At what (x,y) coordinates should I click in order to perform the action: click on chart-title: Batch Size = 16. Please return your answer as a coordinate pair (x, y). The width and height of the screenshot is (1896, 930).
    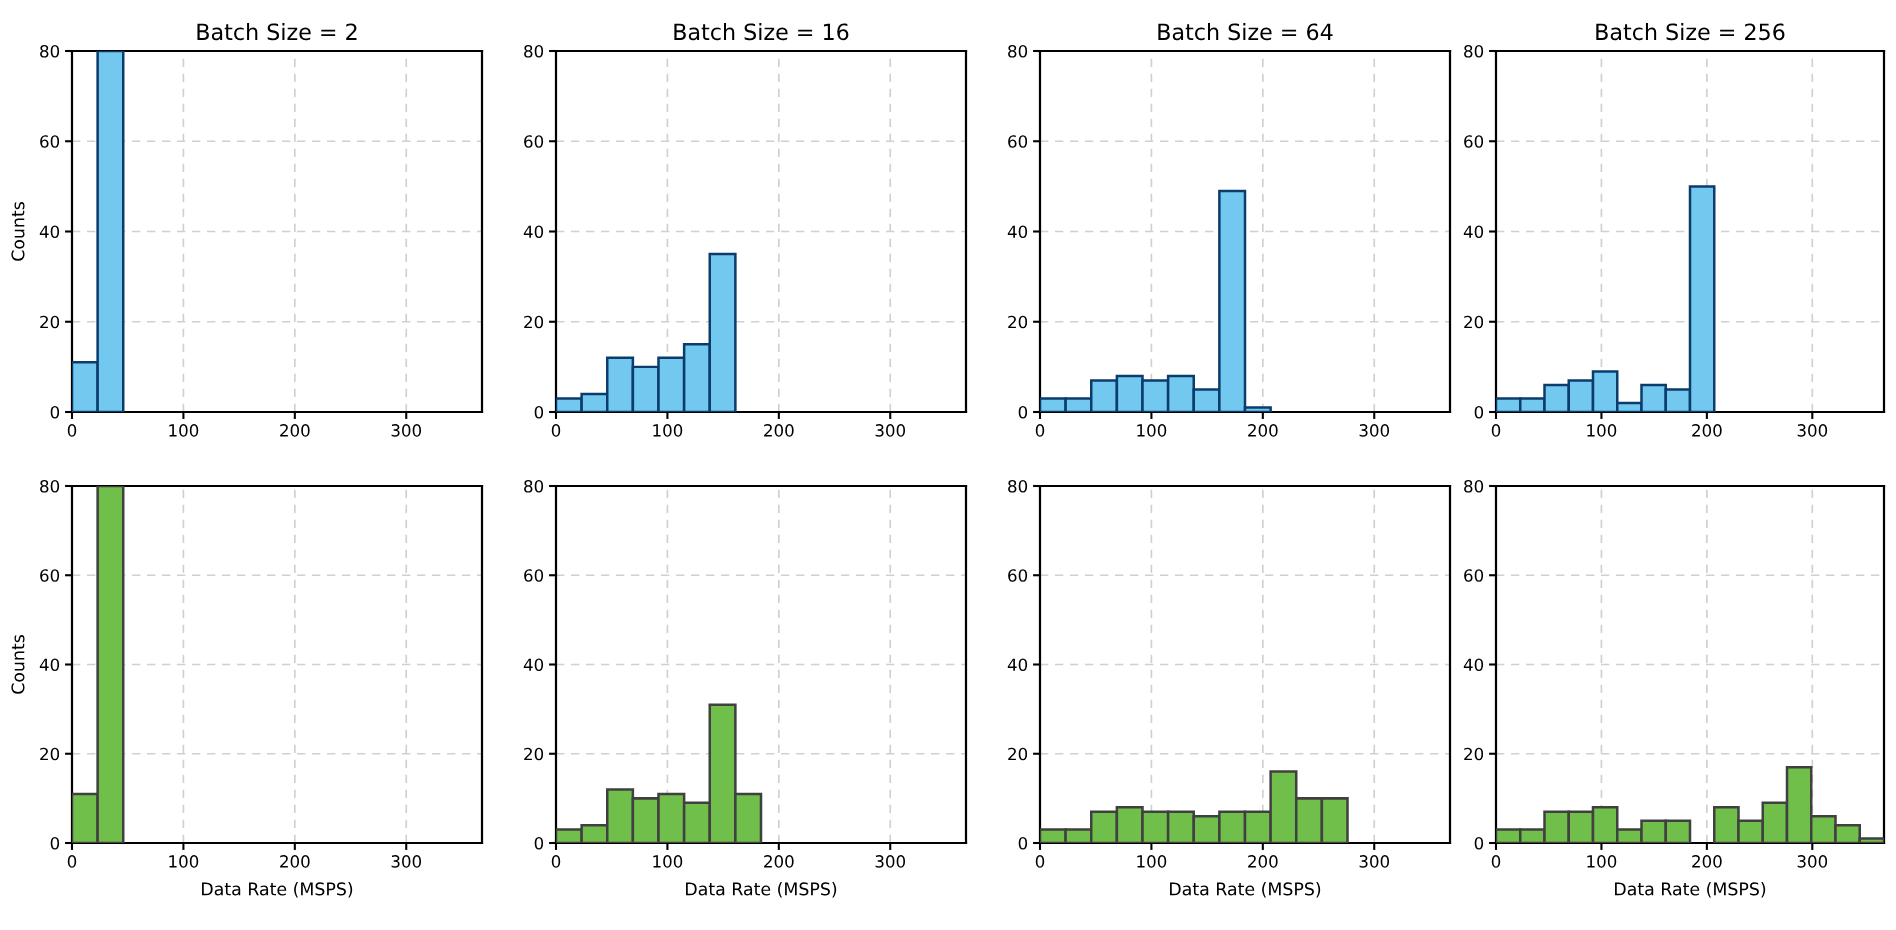
    Looking at the image, I should click on (761, 32).